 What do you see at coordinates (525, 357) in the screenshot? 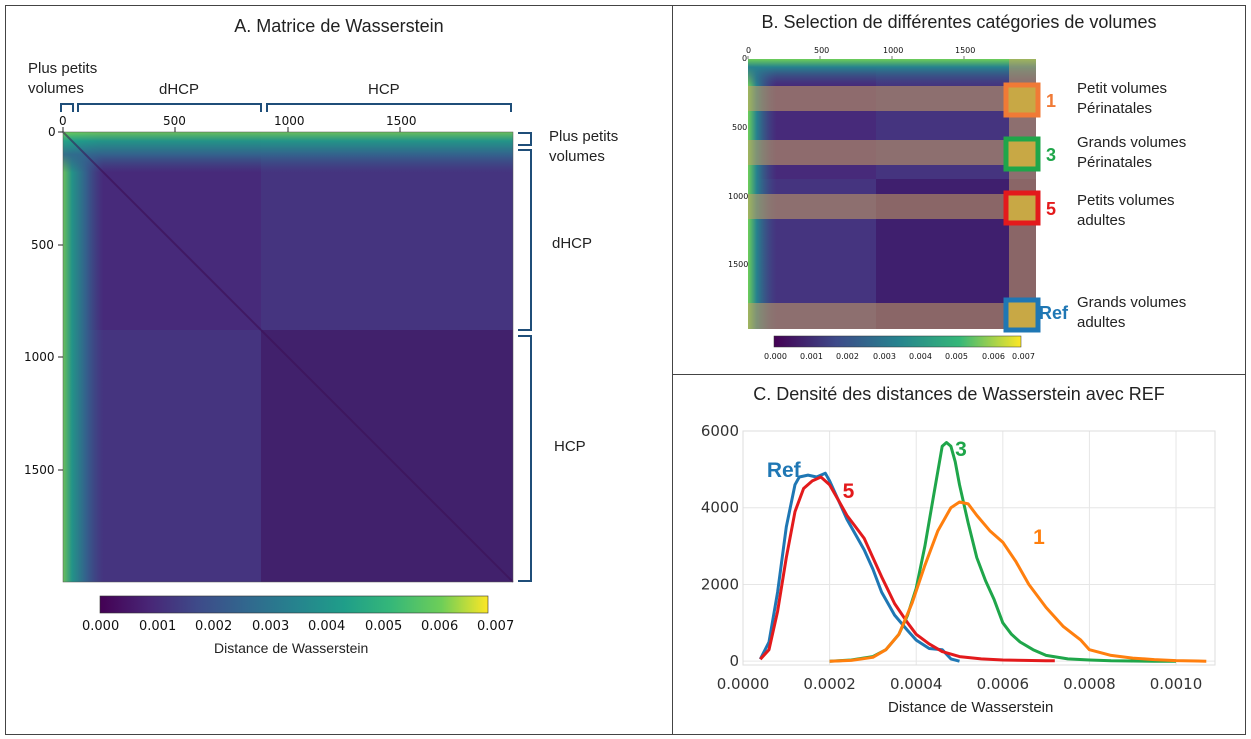
I see `right-braces` at bounding box center [525, 357].